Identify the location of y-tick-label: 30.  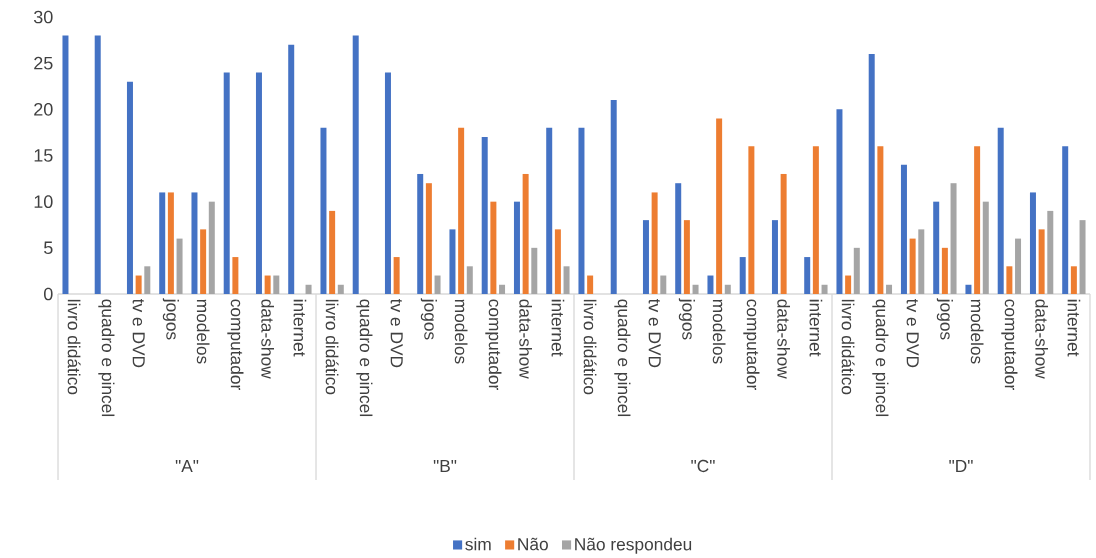
(43, 17).